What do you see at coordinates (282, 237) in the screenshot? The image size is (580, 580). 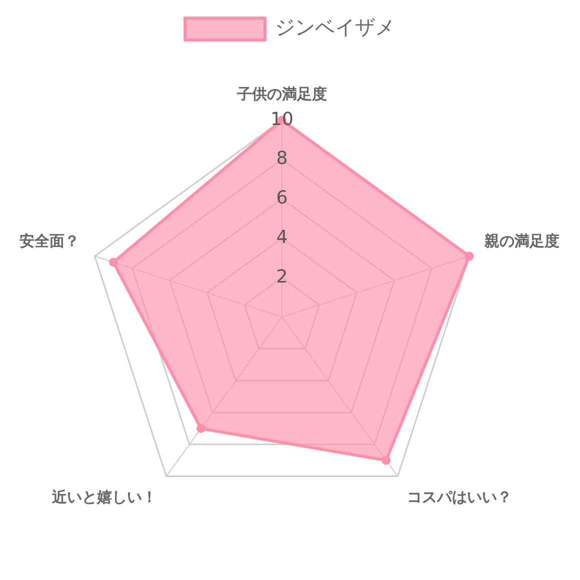 I see `y-tick-label: 4` at bounding box center [282, 237].